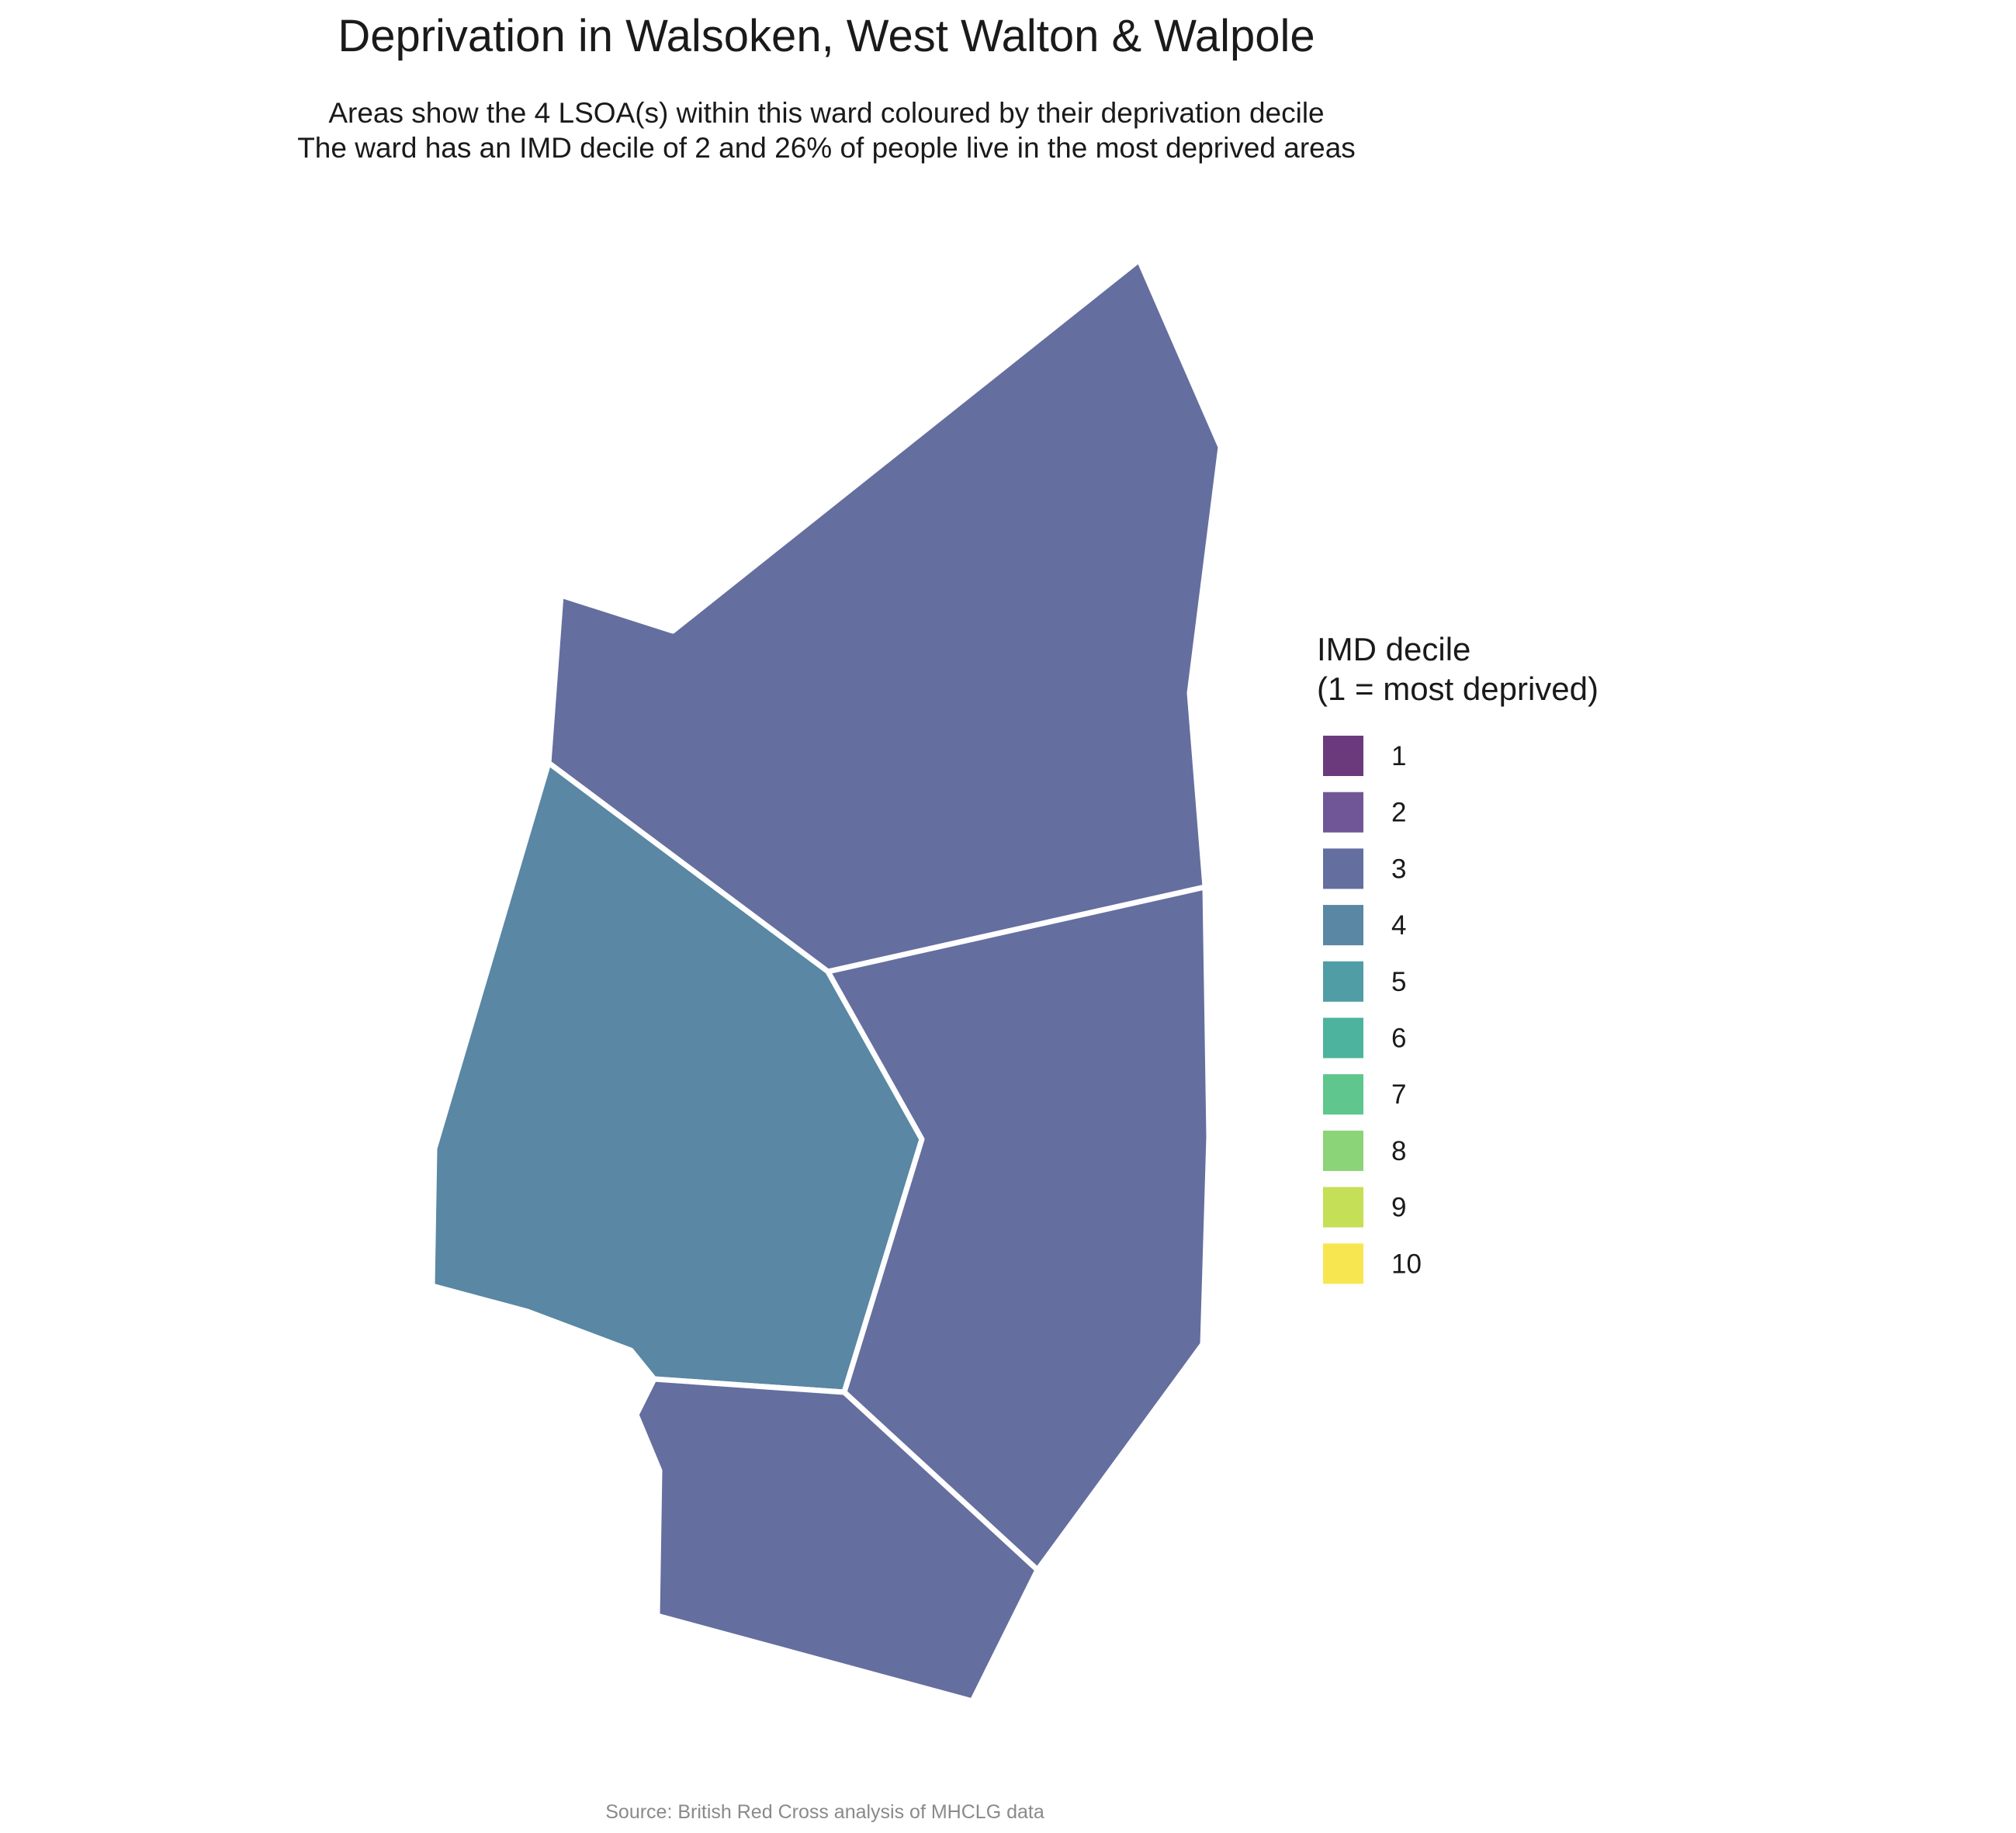  I want to click on lsoa-south, so click(837, 1540).